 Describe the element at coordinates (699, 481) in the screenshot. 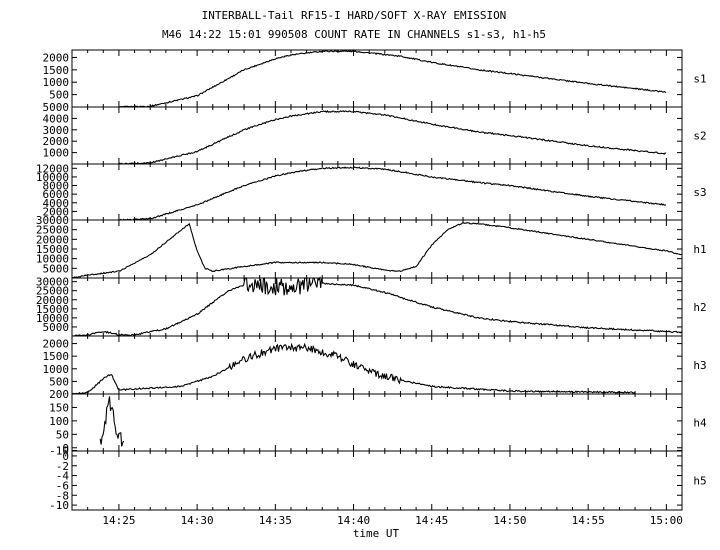

I see `channel-label-h5: h5` at that location.